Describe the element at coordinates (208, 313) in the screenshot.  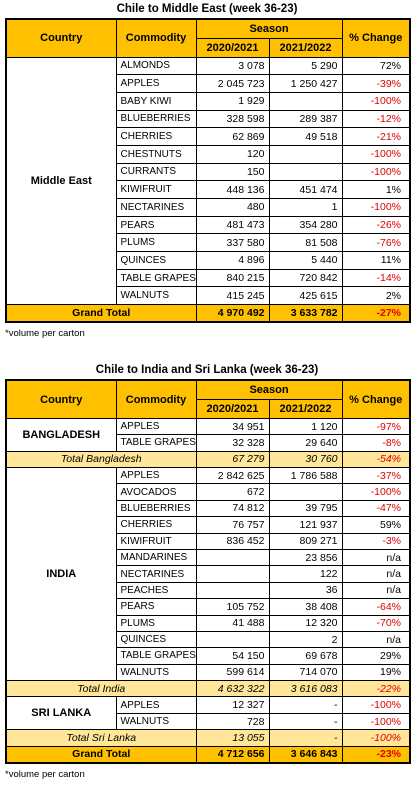
I see `grand-total-row: Grand Total 4 970 492 3 633 782 -27%` at that location.